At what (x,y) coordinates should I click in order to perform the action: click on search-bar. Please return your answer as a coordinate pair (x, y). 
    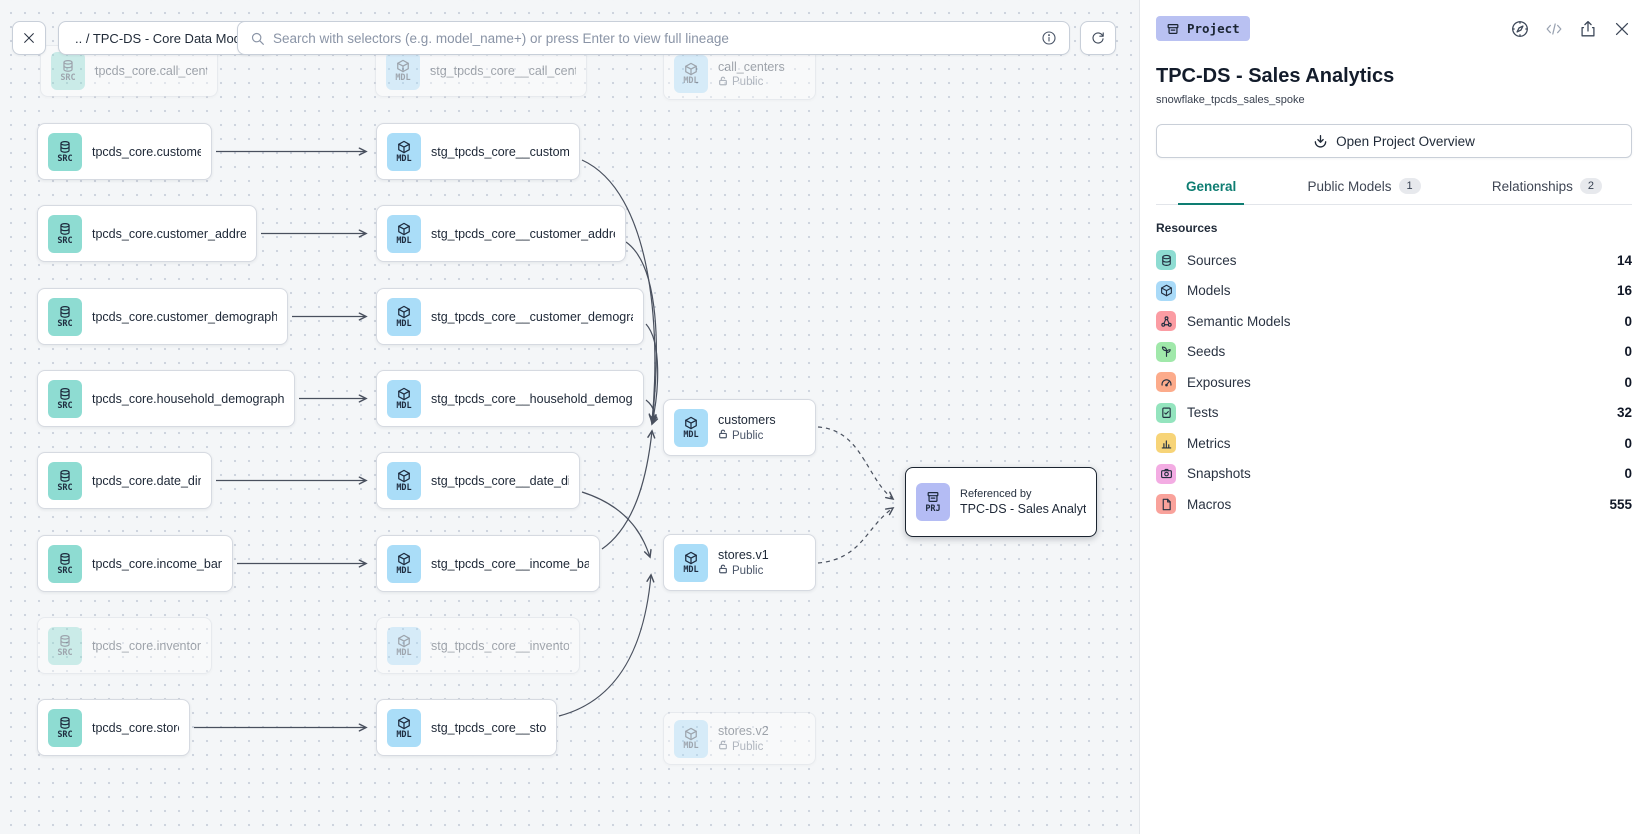
    Looking at the image, I should click on (653, 38).